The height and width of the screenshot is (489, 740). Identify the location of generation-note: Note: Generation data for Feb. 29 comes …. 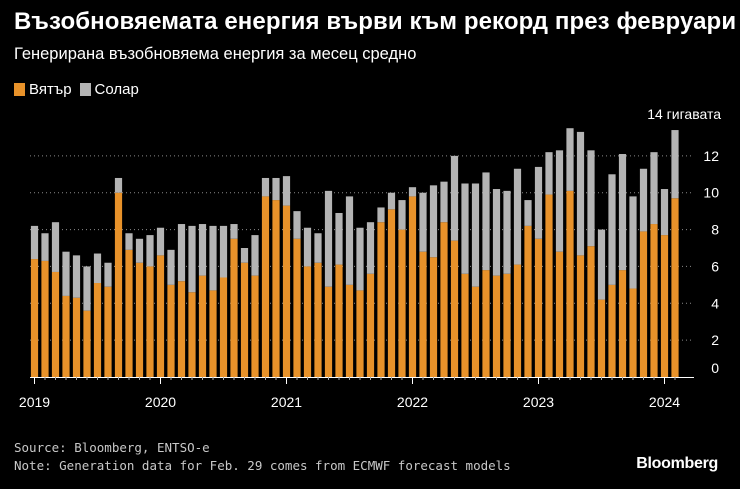
(262, 465).